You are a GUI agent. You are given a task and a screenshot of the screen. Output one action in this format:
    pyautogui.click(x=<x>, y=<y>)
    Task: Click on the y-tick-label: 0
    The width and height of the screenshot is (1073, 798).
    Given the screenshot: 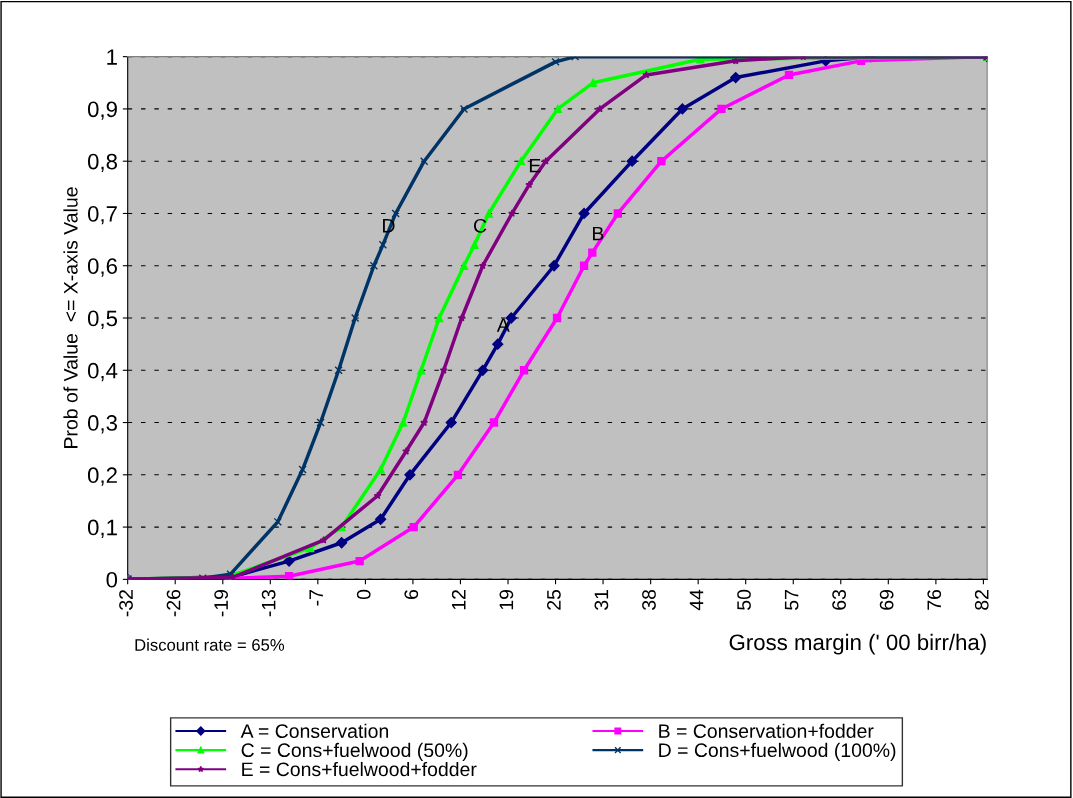 What is the action you would take?
    pyautogui.click(x=112, y=579)
    